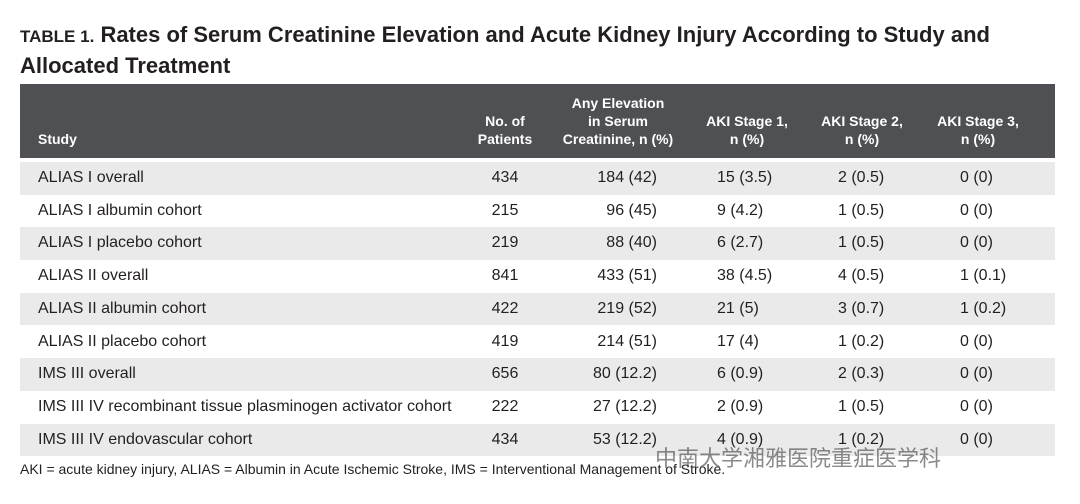  I want to click on table-cell: 184 (42), so click(627, 177).